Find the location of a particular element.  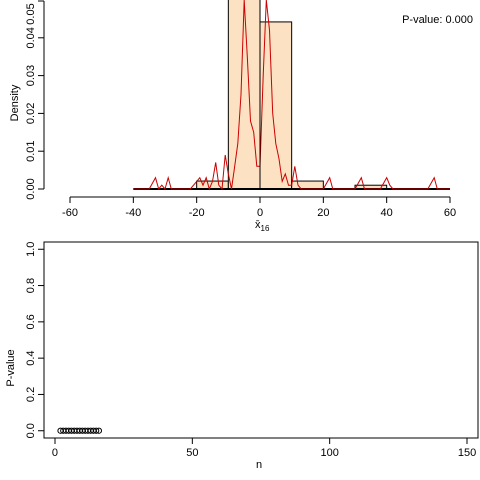

y-tick-label-2: 0.02 is located at coordinates (31, 113).